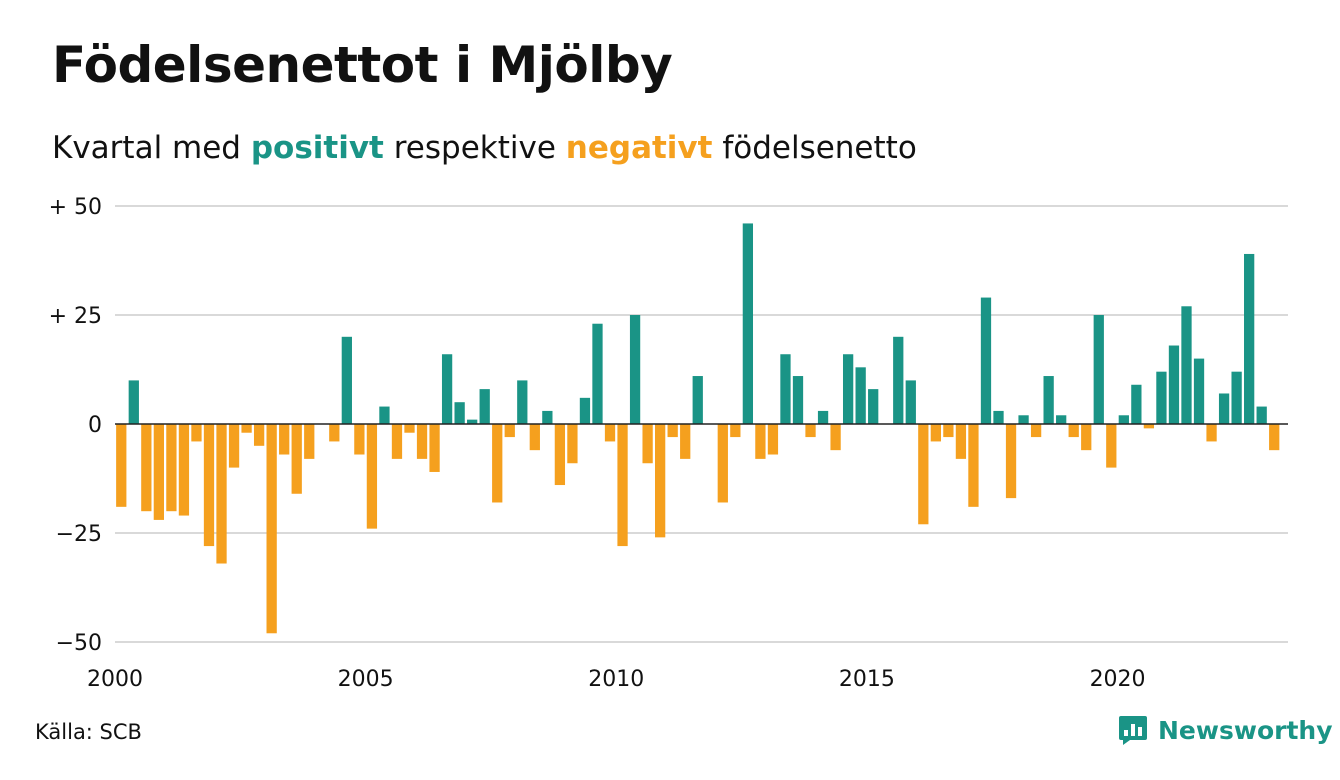 This screenshot has width=1340, height=780. Describe the element at coordinates (115, 679) in the screenshot. I see `x-tick-label: 2000` at that location.